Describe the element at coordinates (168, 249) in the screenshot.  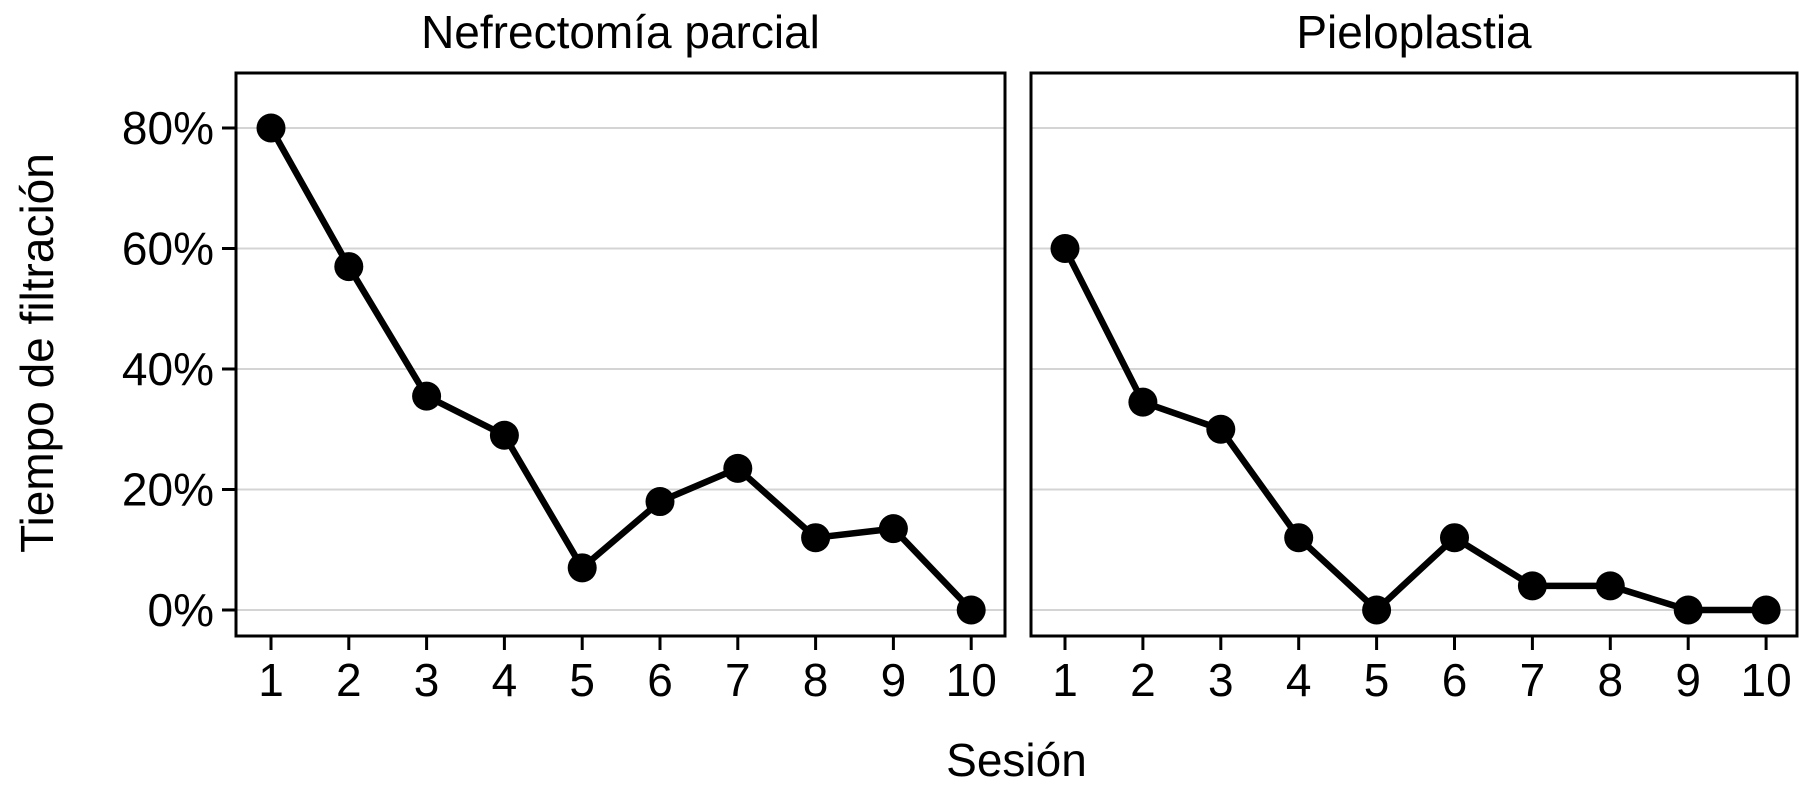
I see `y-tick-label: 60%` at that location.